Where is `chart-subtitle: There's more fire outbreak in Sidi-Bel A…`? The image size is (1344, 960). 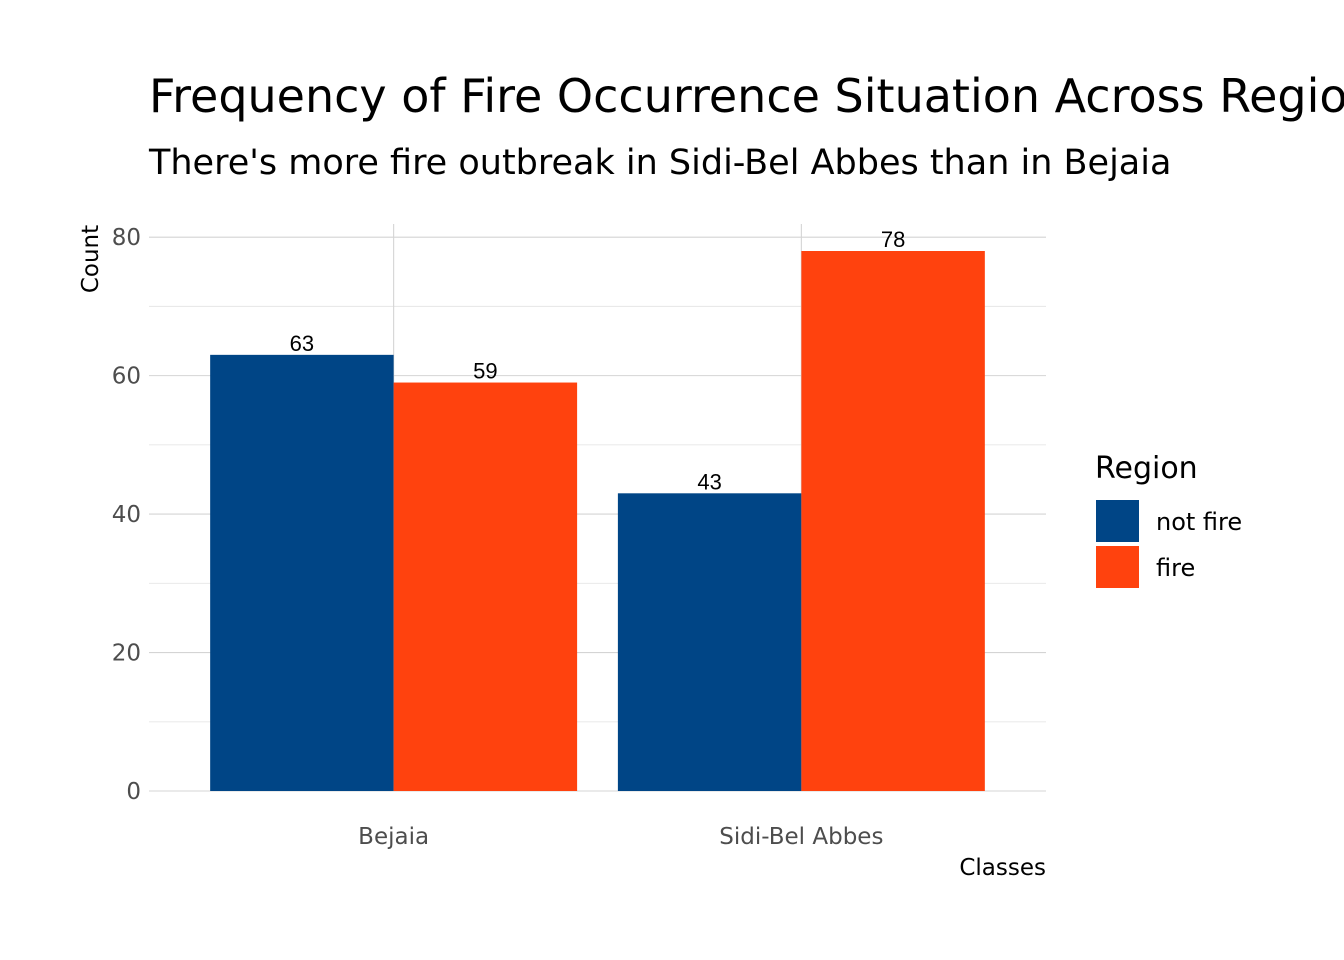 chart-subtitle: There's more fire outbreak in Sidi-Bel A… is located at coordinates (660, 163).